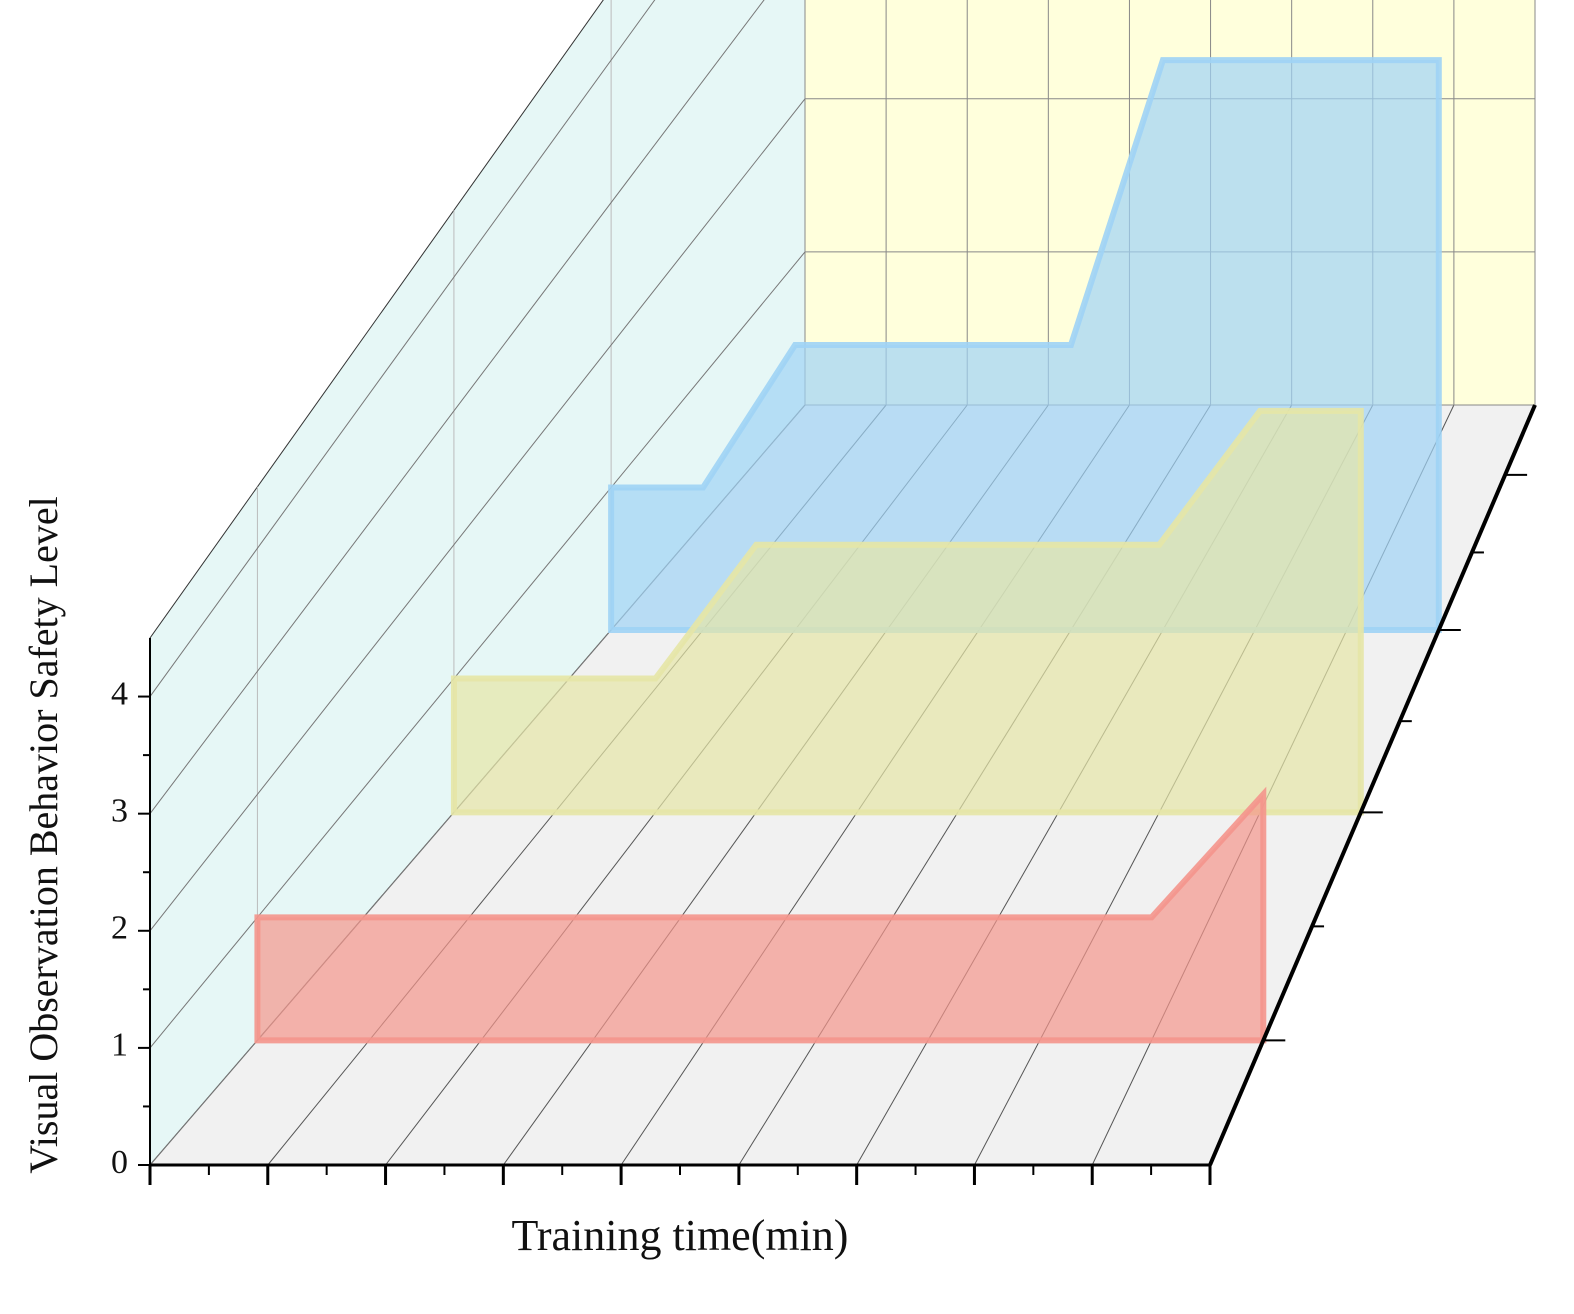  I want to click on depth-axis, so click(1372, 785).